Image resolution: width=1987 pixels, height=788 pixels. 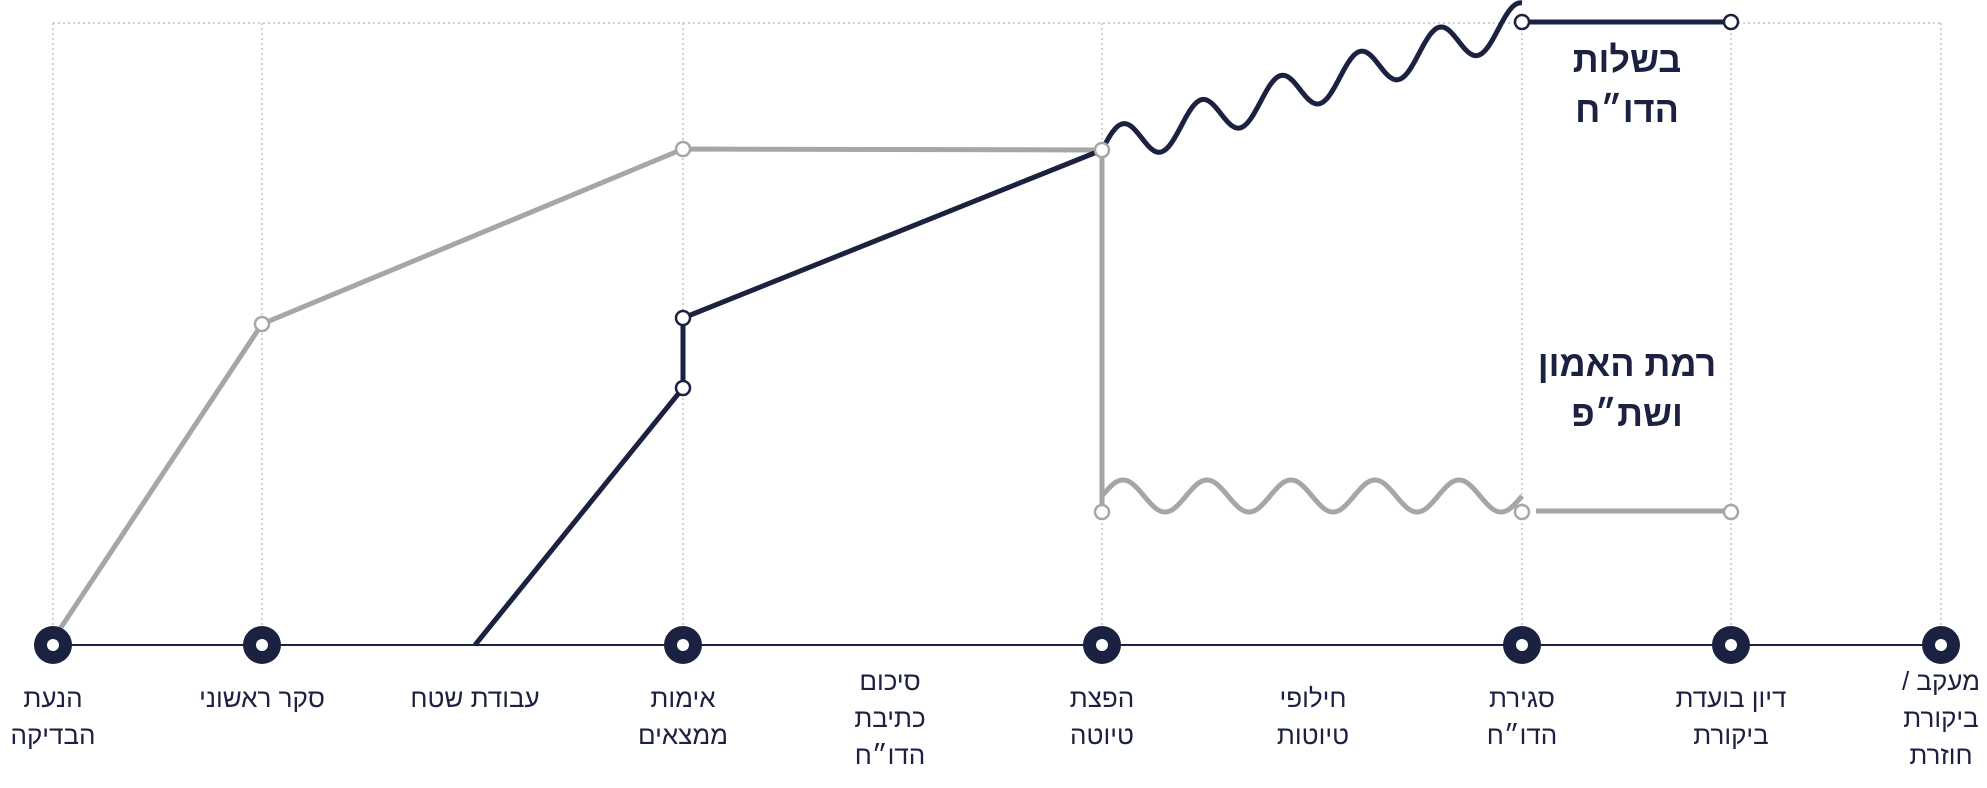 I want to click on maturity-line-wave, so click(x=1311, y=77).